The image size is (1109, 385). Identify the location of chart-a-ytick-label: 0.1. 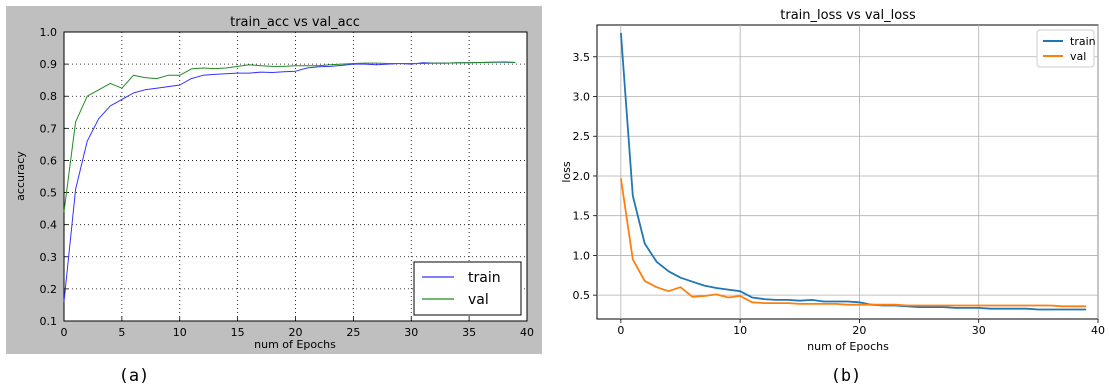
(49, 321).